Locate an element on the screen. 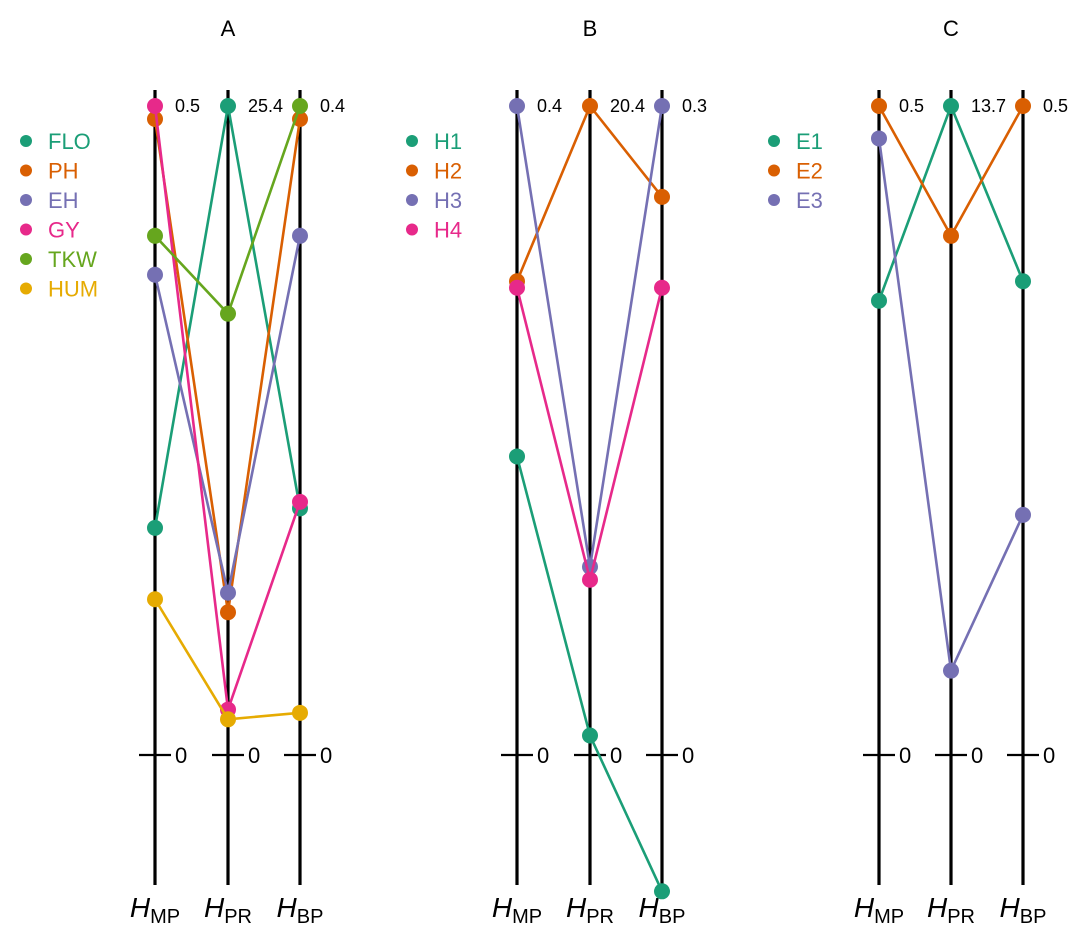  axis-max-label: 25.4 is located at coordinates (265, 106).